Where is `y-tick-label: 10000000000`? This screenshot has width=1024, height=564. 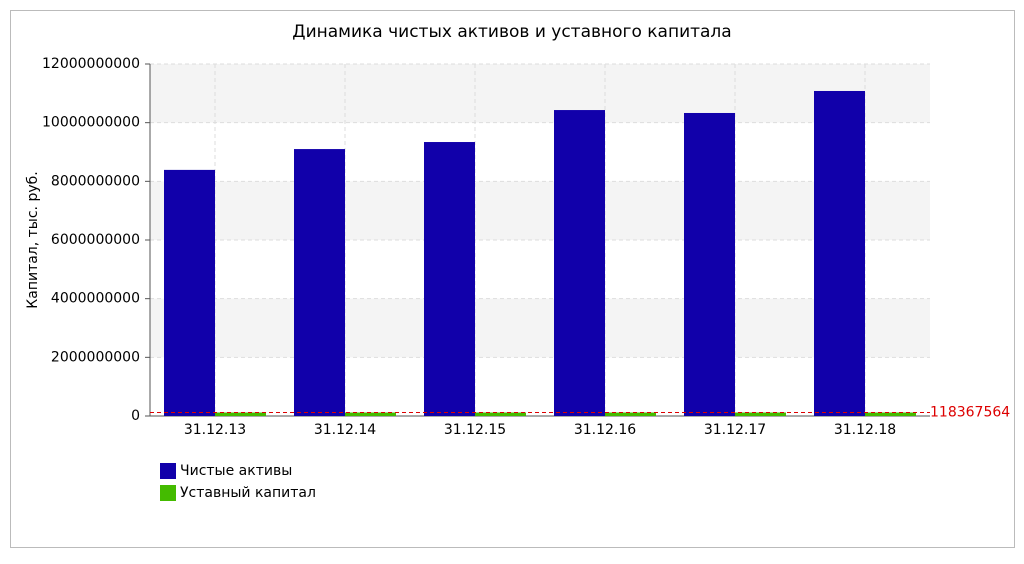
y-tick-label: 10000000000 is located at coordinates (91, 123).